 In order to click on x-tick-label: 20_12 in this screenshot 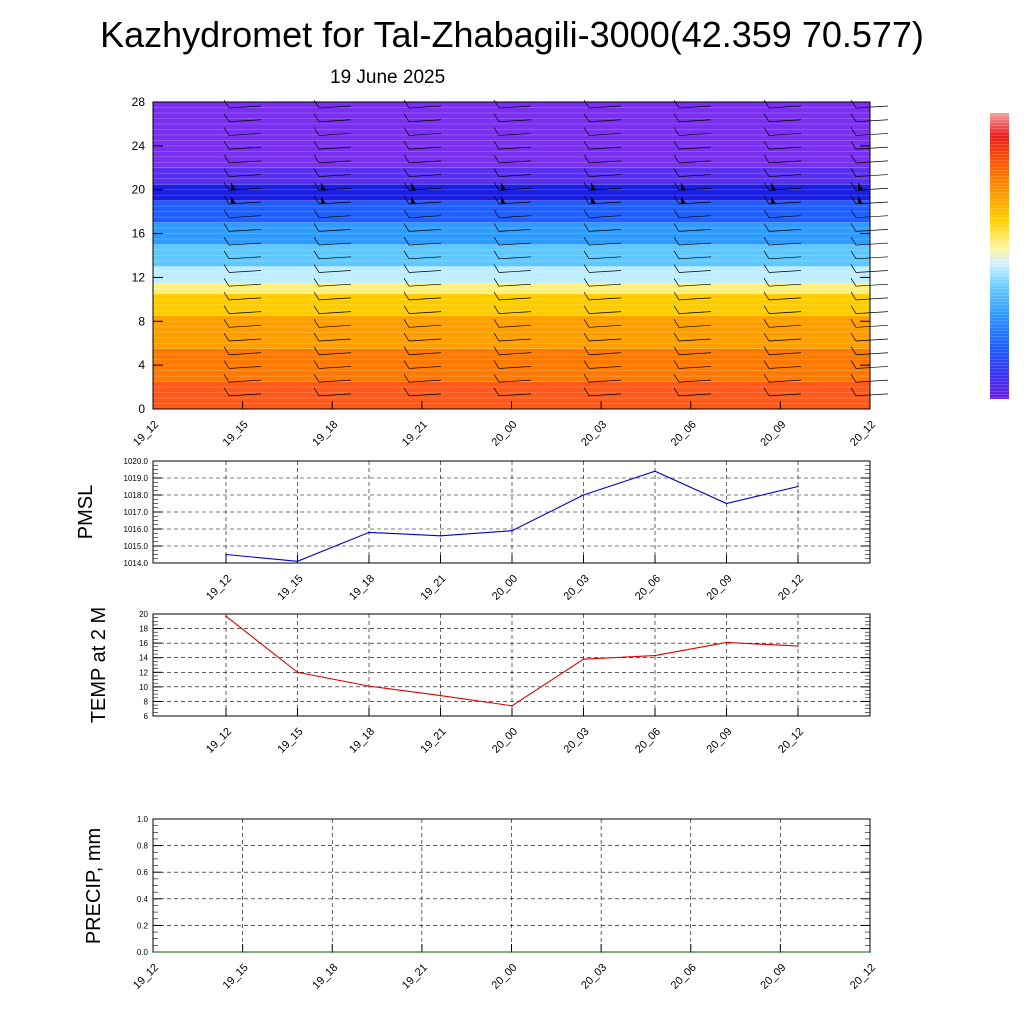, I will do `click(791, 588)`.